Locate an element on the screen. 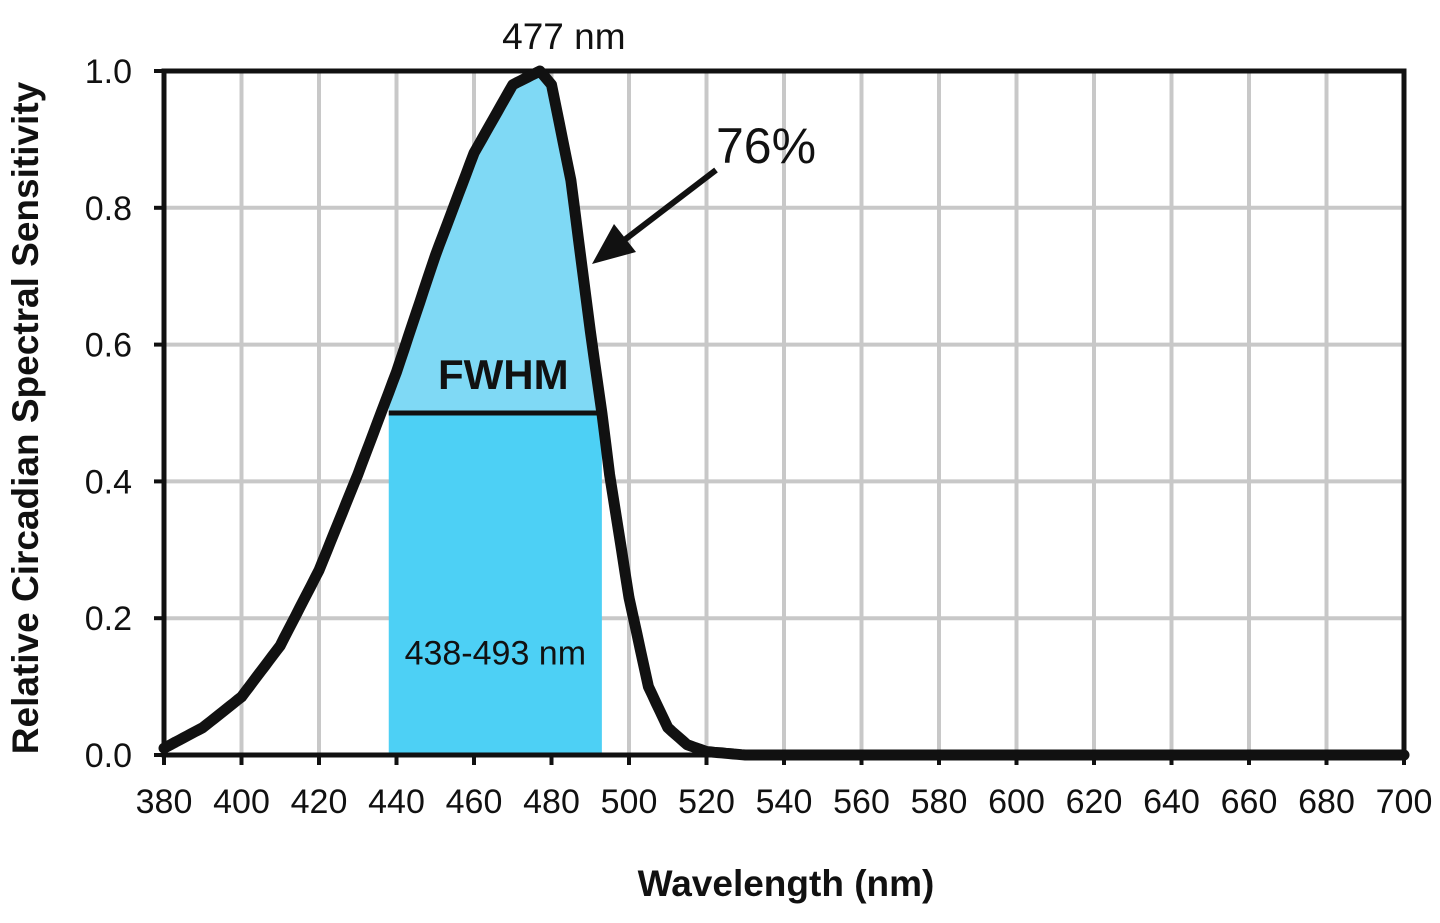 The image size is (1440, 923). y-tick-label: 0.2 is located at coordinates (108, 619).